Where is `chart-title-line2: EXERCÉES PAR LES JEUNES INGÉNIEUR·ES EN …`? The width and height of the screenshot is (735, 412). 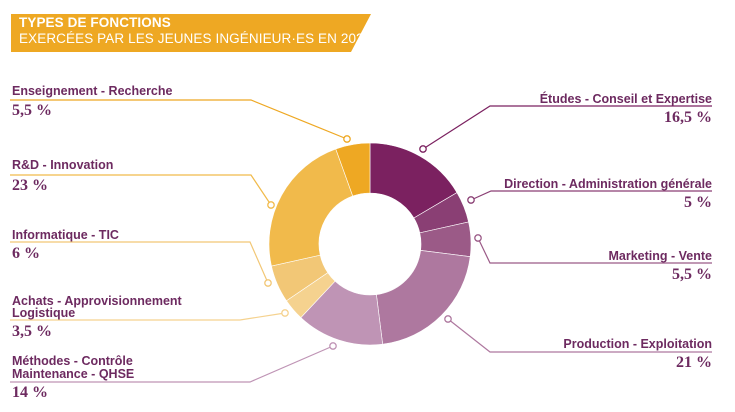
chart-title-line2: EXERCÉES PAR LES JEUNES INGÉNIEUR·ES EN … is located at coordinates (195, 38).